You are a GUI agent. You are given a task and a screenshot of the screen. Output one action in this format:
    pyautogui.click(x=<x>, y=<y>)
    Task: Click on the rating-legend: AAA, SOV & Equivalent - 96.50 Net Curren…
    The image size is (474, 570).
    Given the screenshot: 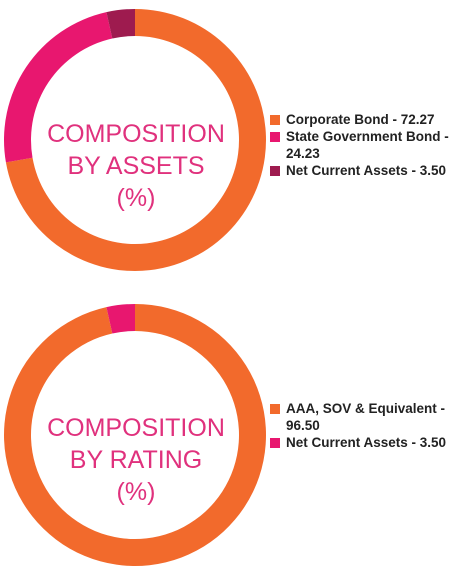 What is the action you would take?
    pyautogui.click(x=370, y=425)
    